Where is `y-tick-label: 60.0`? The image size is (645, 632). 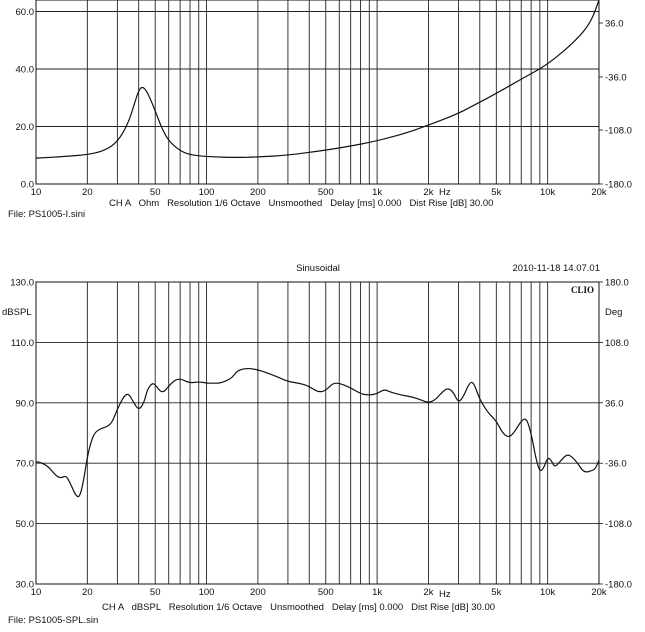
y-tick-label: 60.0 is located at coordinates (25, 12).